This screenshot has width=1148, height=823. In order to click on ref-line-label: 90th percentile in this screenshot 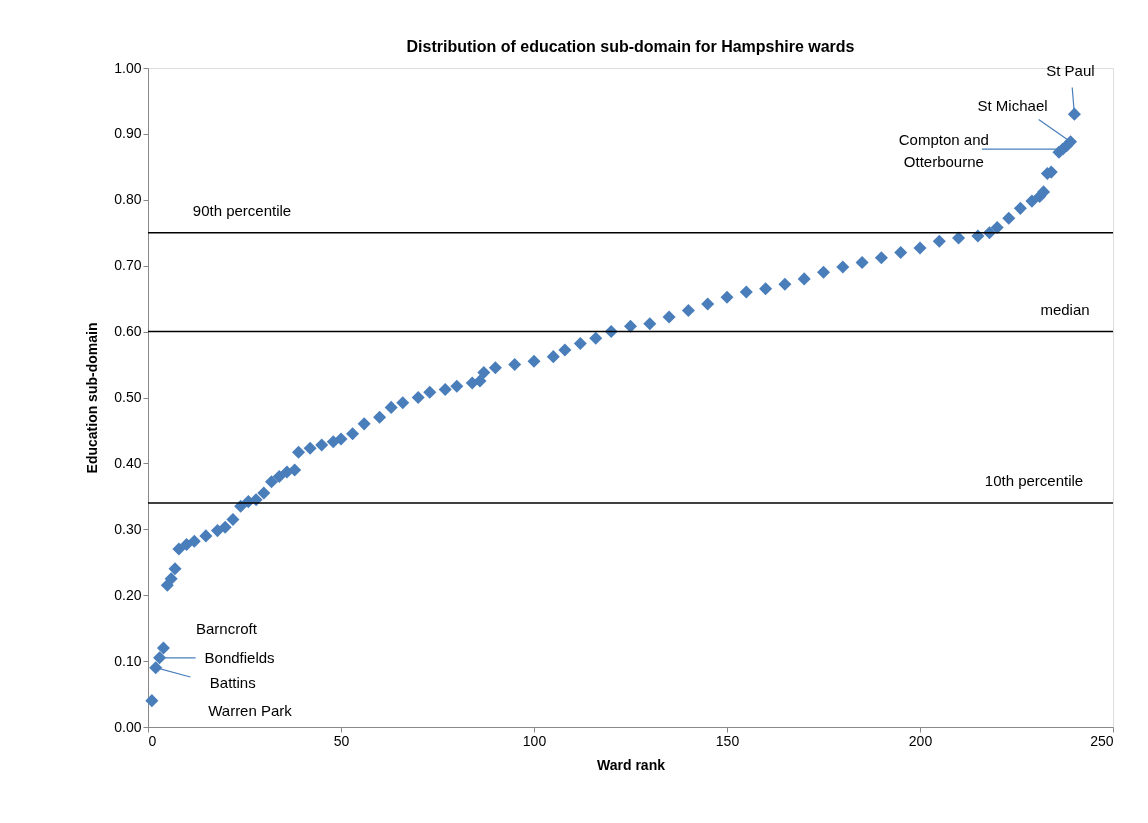, I will do `click(242, 210)`.